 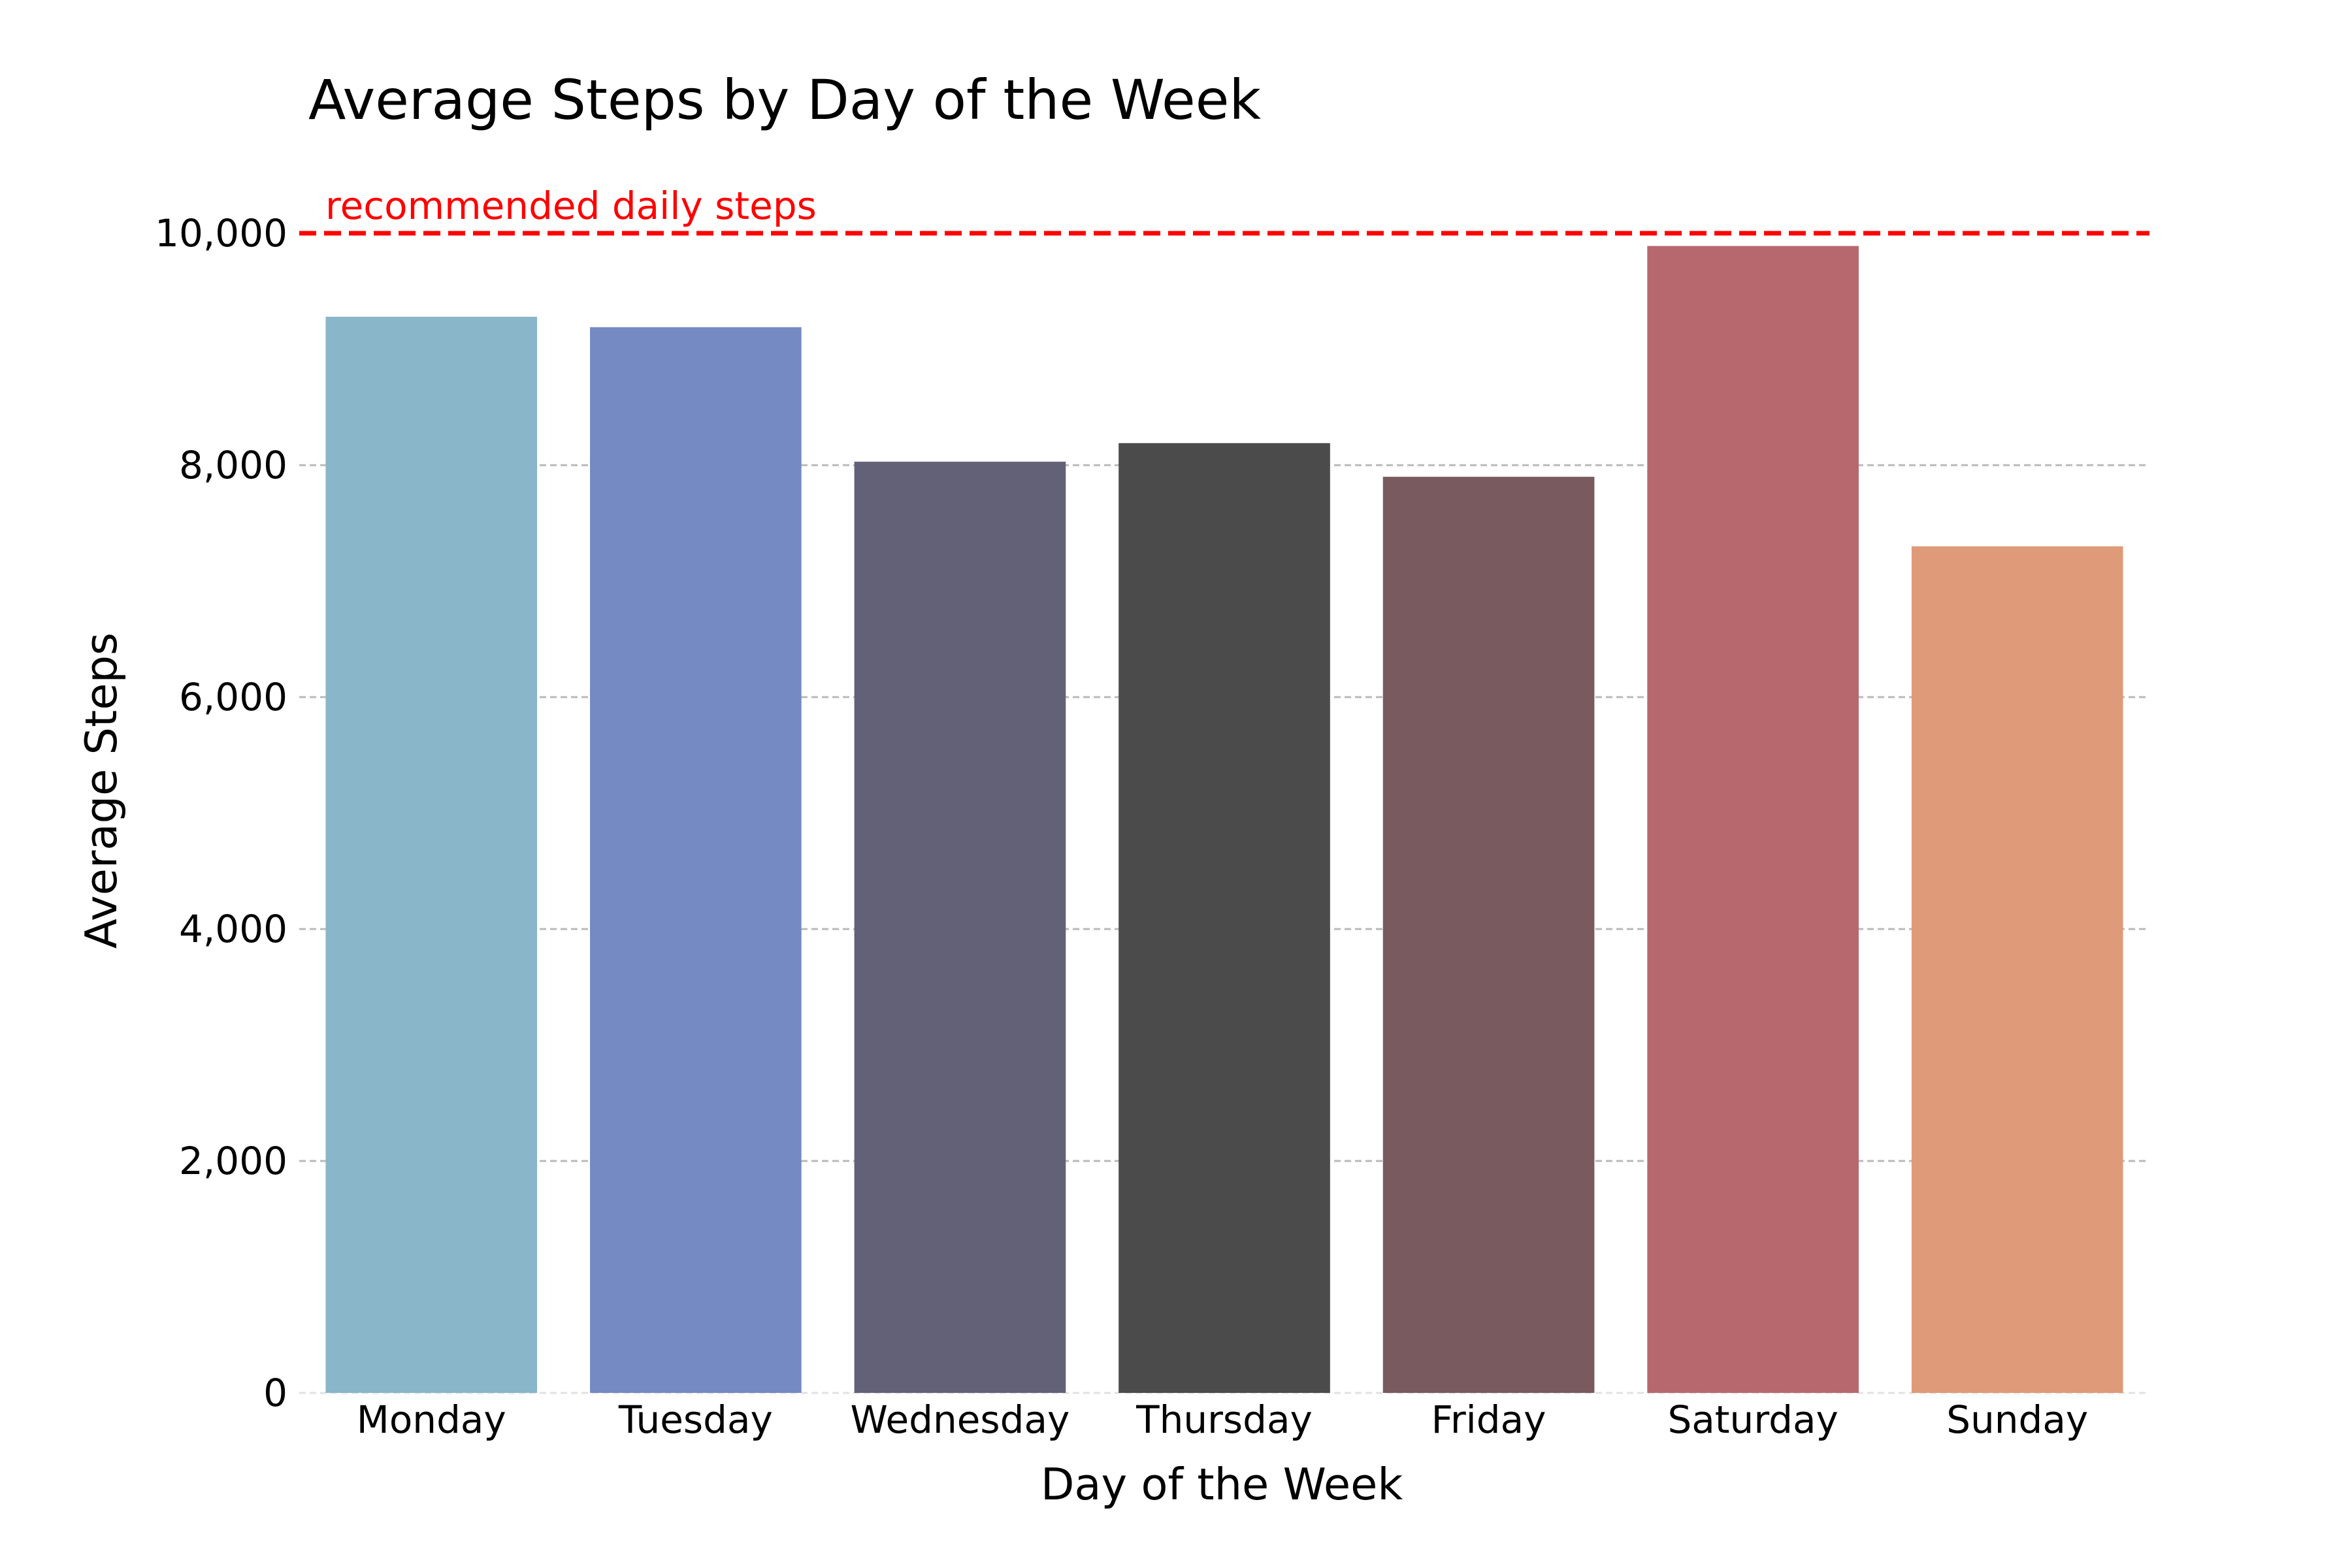 What do you see at coordinates (1752, 1419) in the screenshot?
I see `x-tick-label: Saturday` at bounding box center [1752, 1419].